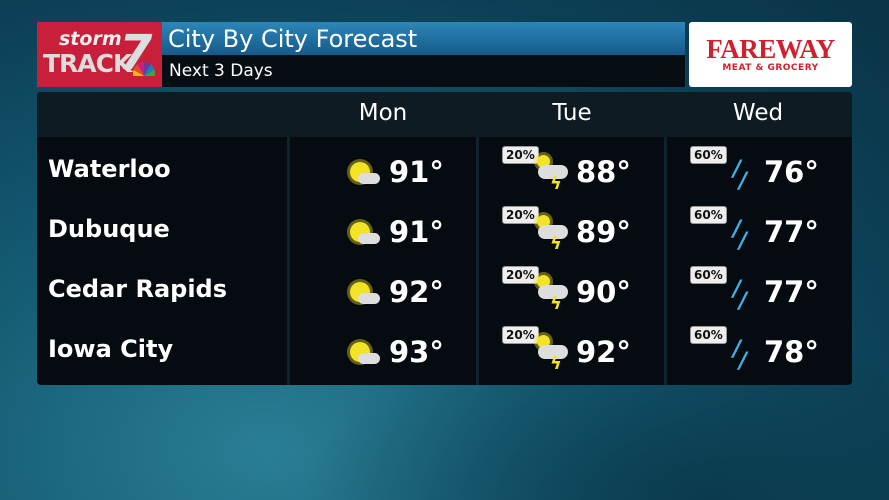  What do you see at coordinates (758, 172) in the screenshot?
I see `forecast-cell-wed: 60% // 76°` at bounding box center [758, 172].